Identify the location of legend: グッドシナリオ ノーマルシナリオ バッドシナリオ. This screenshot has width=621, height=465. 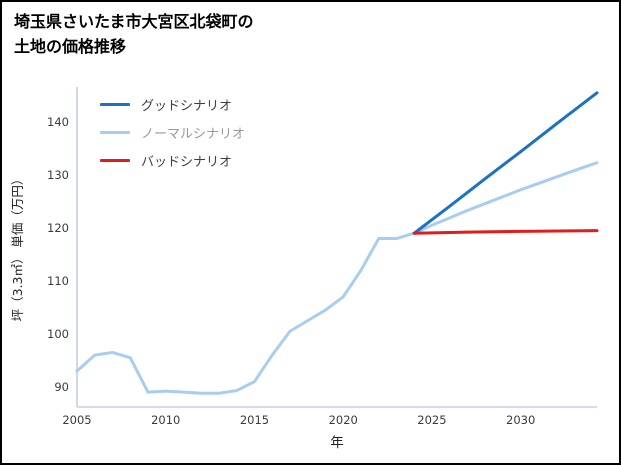
(172, 132).